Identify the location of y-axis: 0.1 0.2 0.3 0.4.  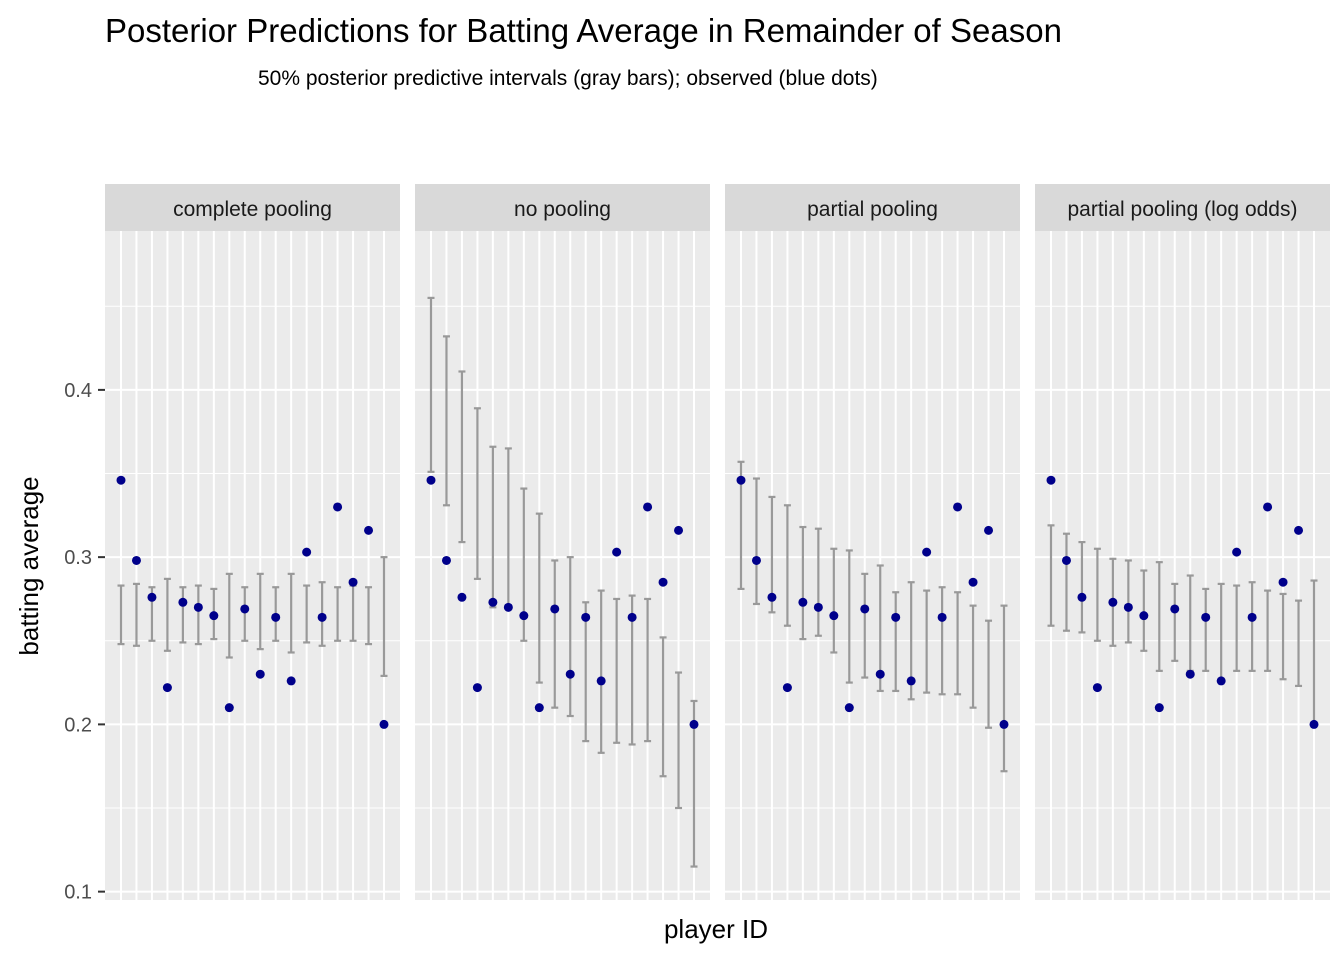
(84, 642).